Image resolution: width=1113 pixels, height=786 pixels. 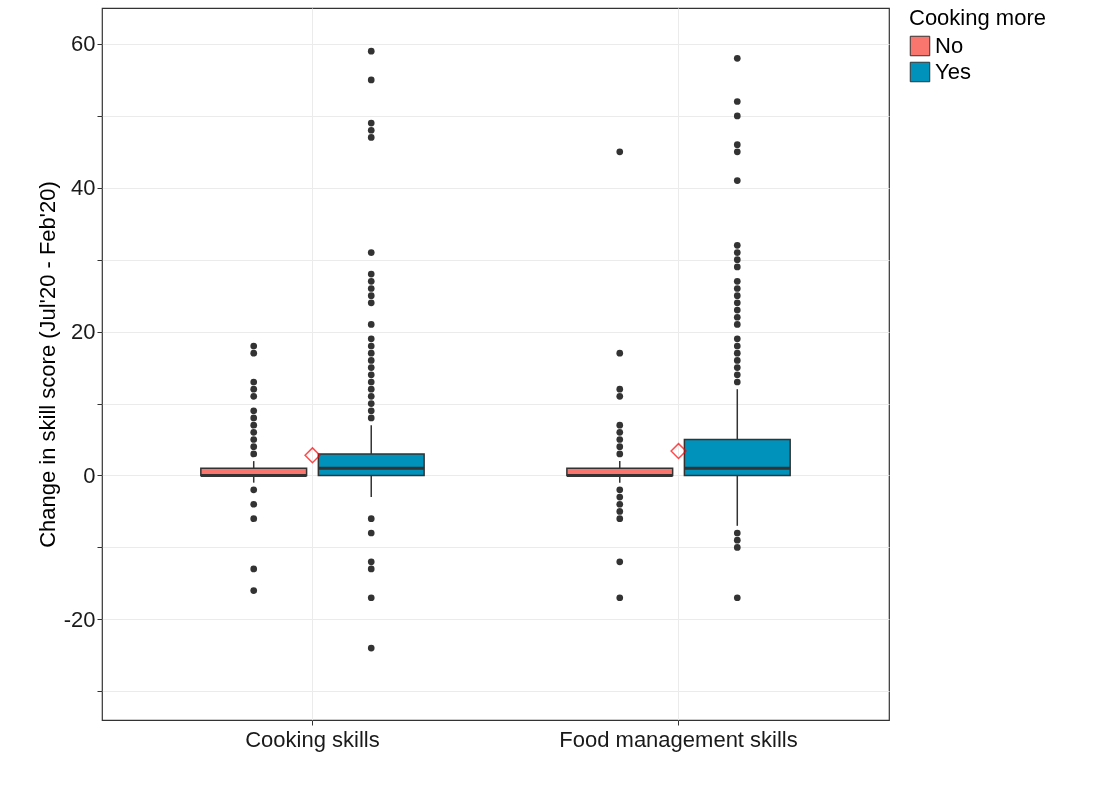 What do you see at coordinates (83, 332) in the screenshot?
I see `y-tick-label: 20` at bounding box center [83, 332].